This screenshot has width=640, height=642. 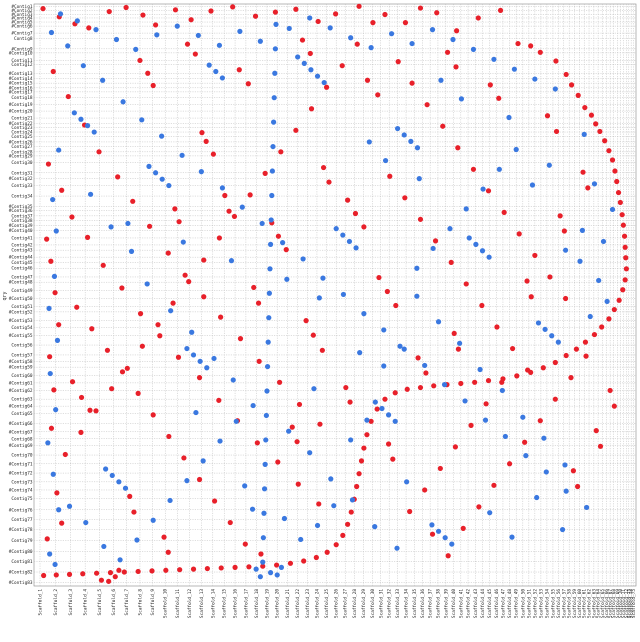 I want to click on x-tick-label: Scaffold_16, so click(x=236, y=603).